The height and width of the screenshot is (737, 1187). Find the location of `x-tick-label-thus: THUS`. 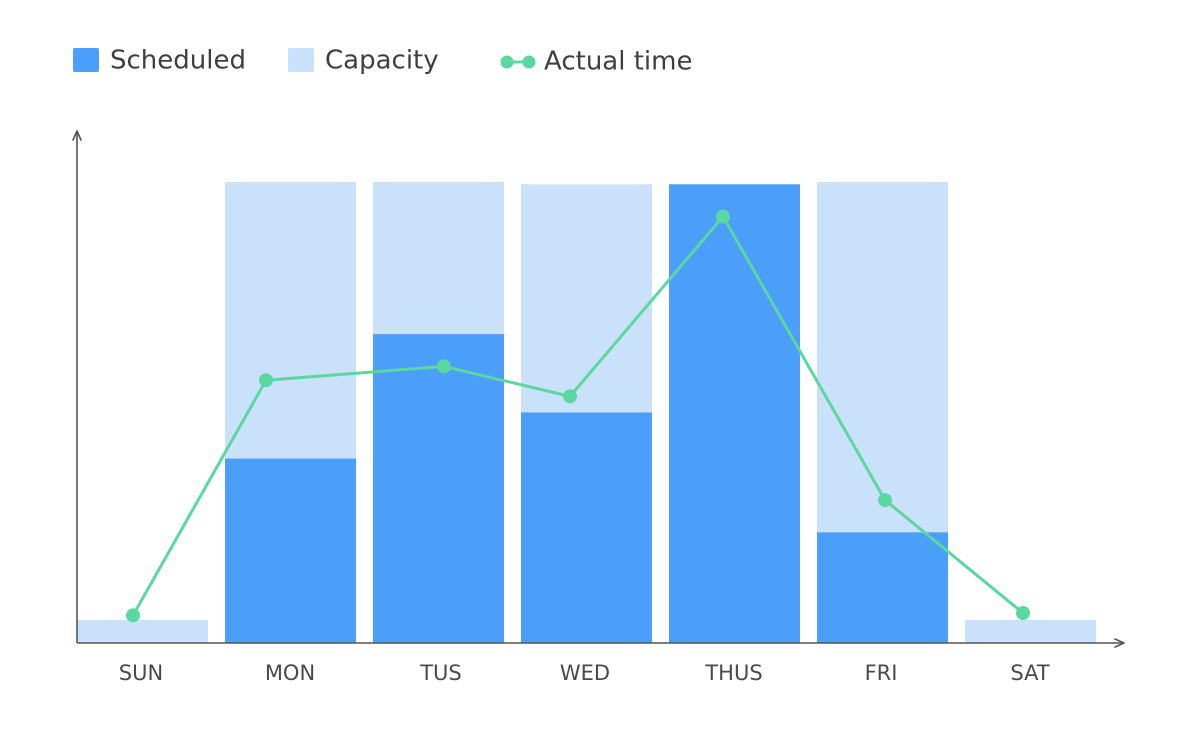

x-tick-label-thus: THUS is located at coordinates (733, 673).